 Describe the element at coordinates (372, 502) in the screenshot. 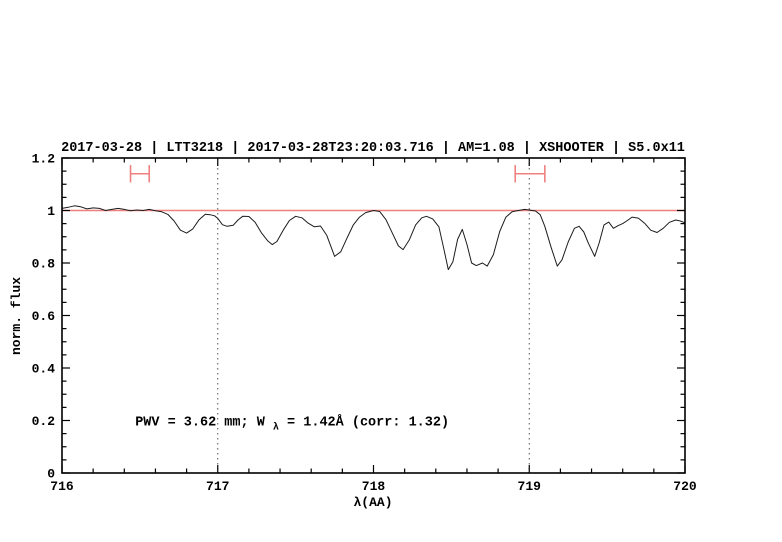

I see `x-axis-label: λ(AA)` at that location.